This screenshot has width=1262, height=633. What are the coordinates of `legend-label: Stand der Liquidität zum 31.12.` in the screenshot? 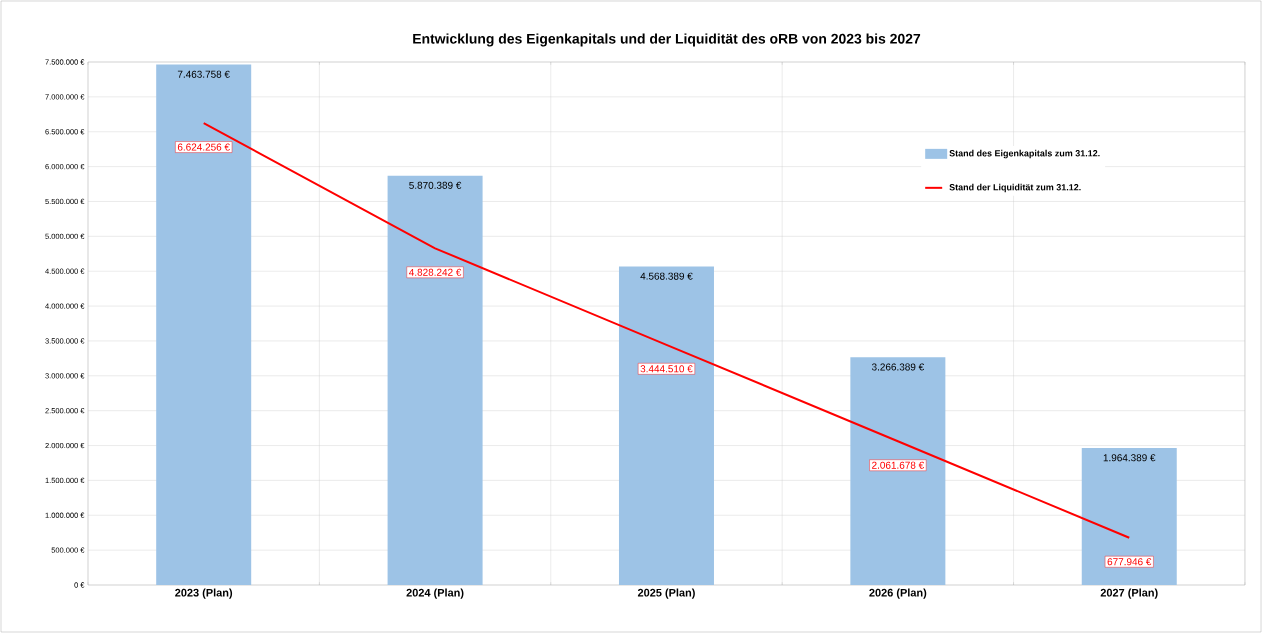 It's located at (1015, 188).